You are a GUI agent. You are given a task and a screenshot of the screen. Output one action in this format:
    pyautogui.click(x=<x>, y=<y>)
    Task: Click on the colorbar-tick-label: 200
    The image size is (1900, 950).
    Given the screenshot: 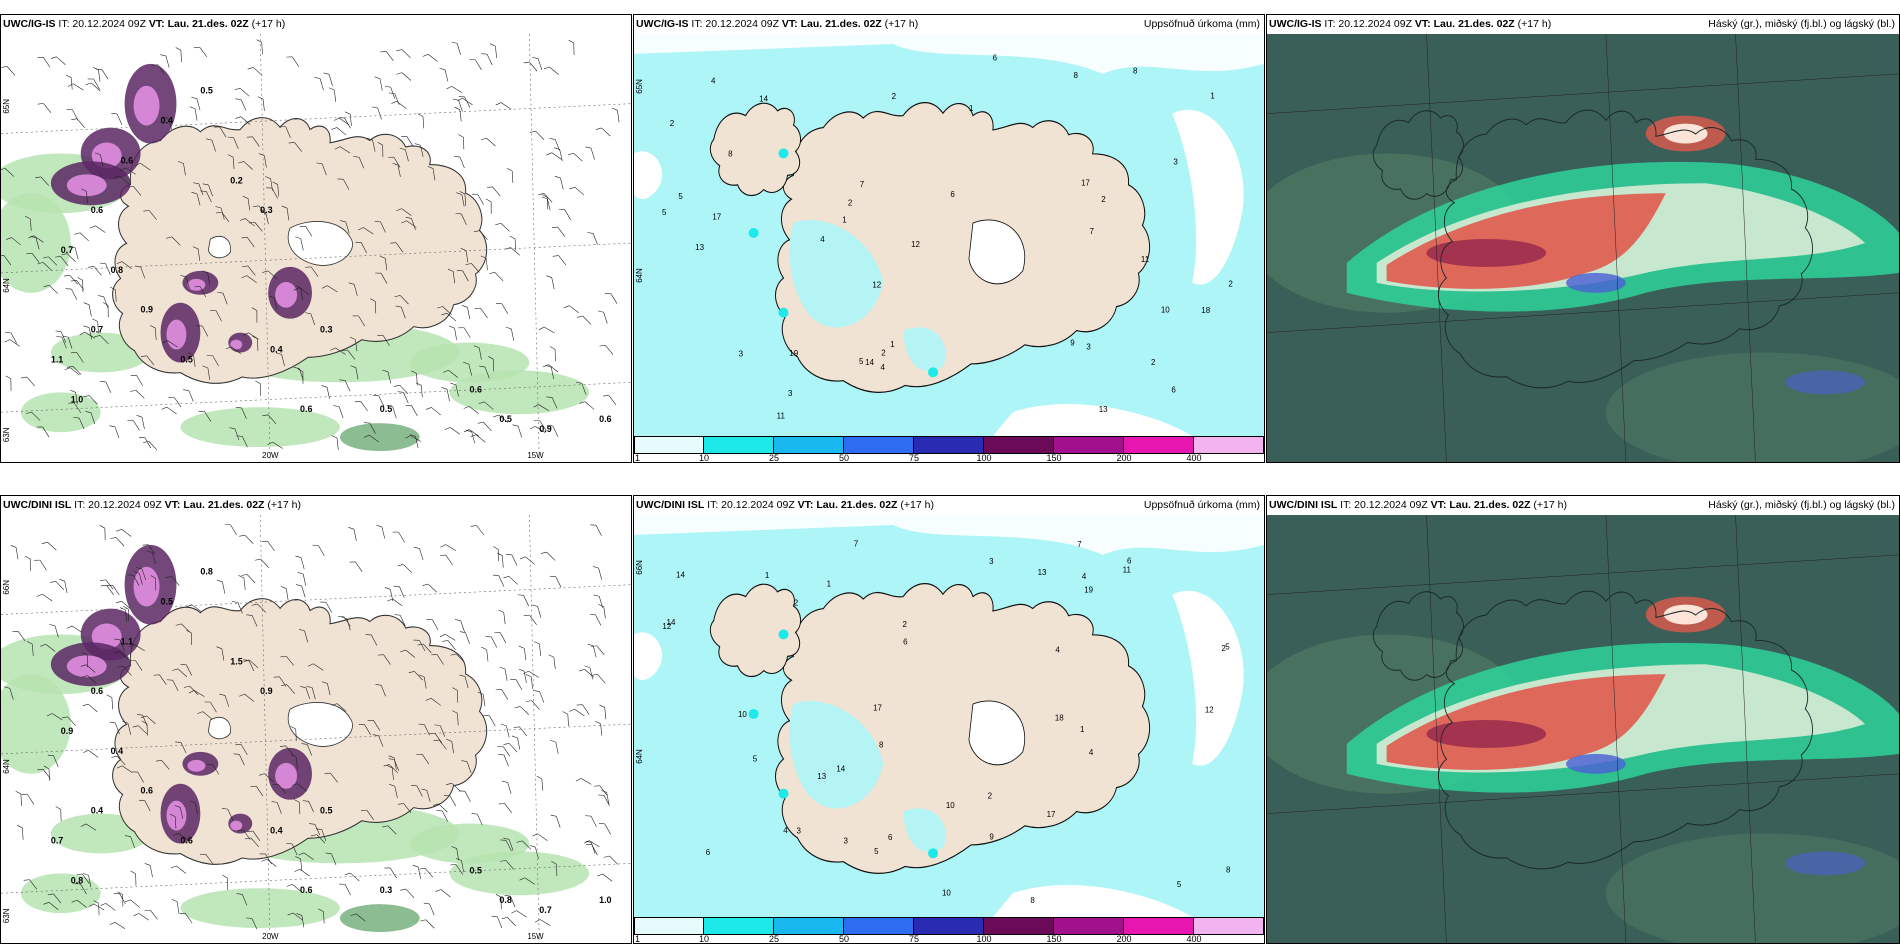 What is the action you would take?
    pyautogui.click(x=1124, y=939)
    